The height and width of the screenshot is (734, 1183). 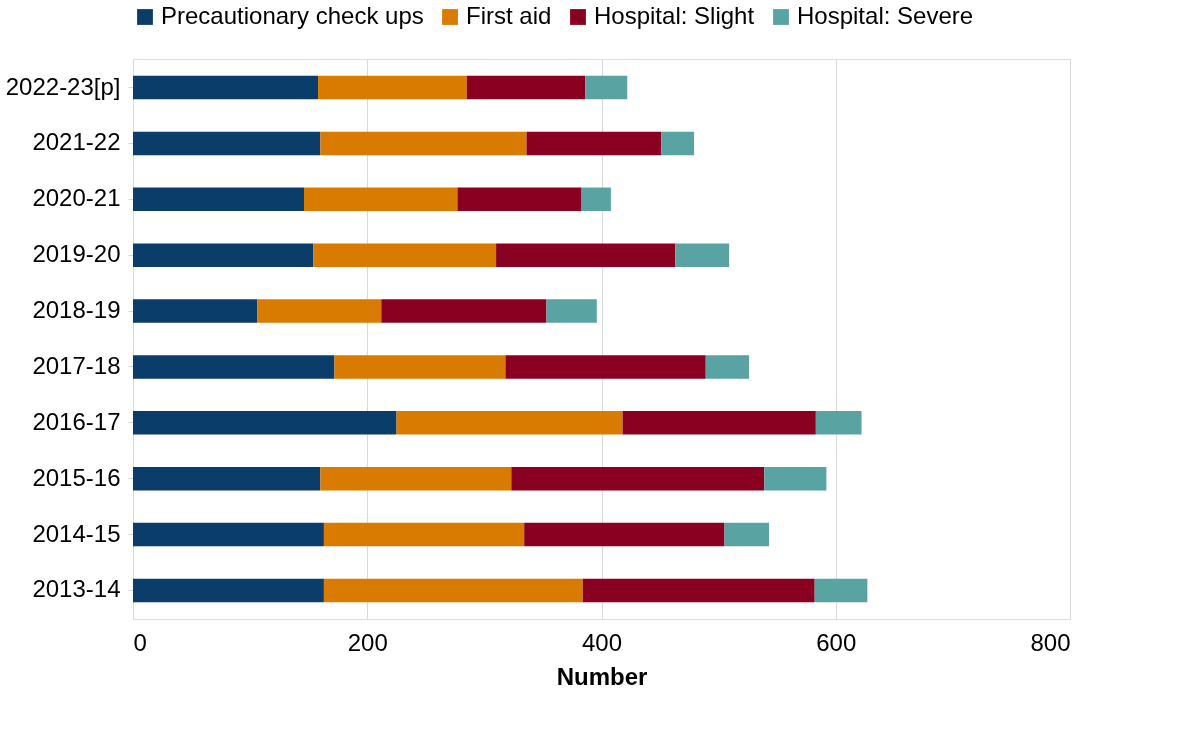 What do you see at coordinates (76, 477) in the screenshot?
I see `y-tick-label: 2015-16` at bounding box center [76, 477].